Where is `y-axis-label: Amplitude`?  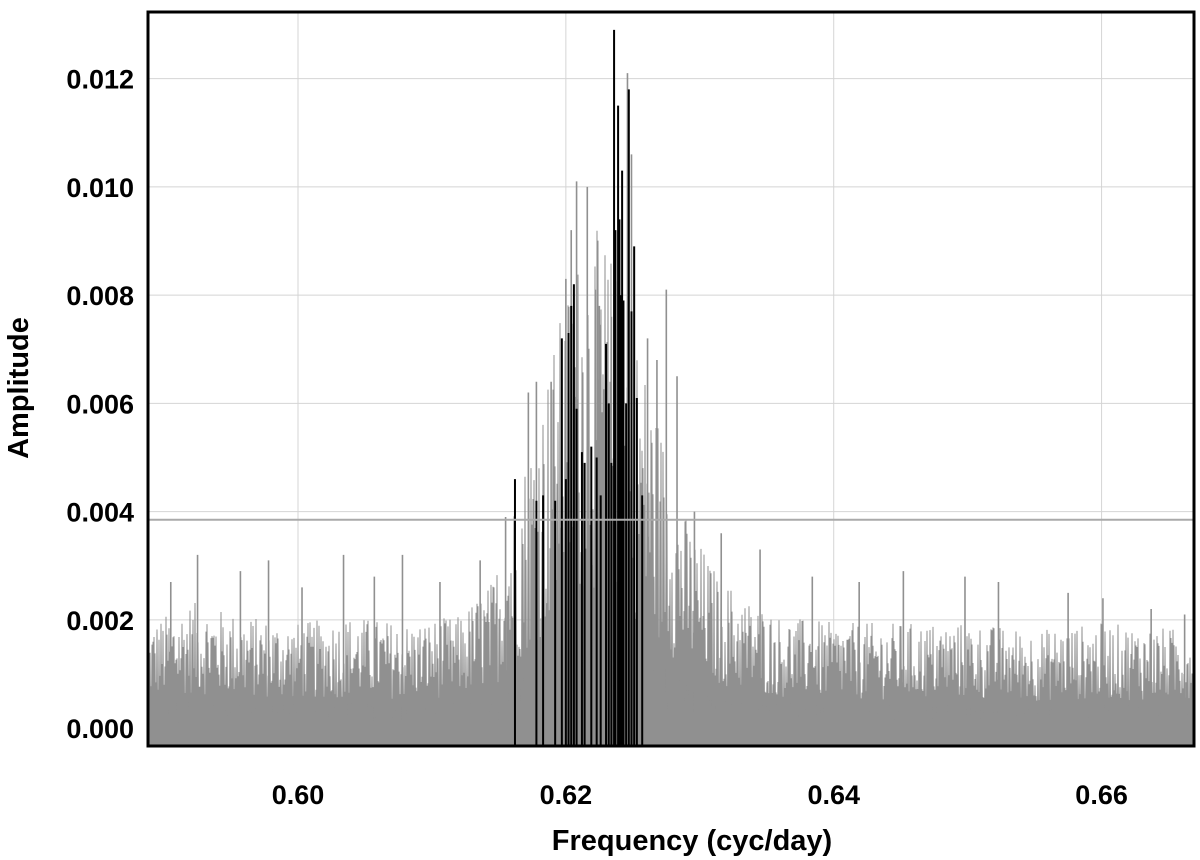
y-axis-label: Amplitude is located at coordinates (19, 388).